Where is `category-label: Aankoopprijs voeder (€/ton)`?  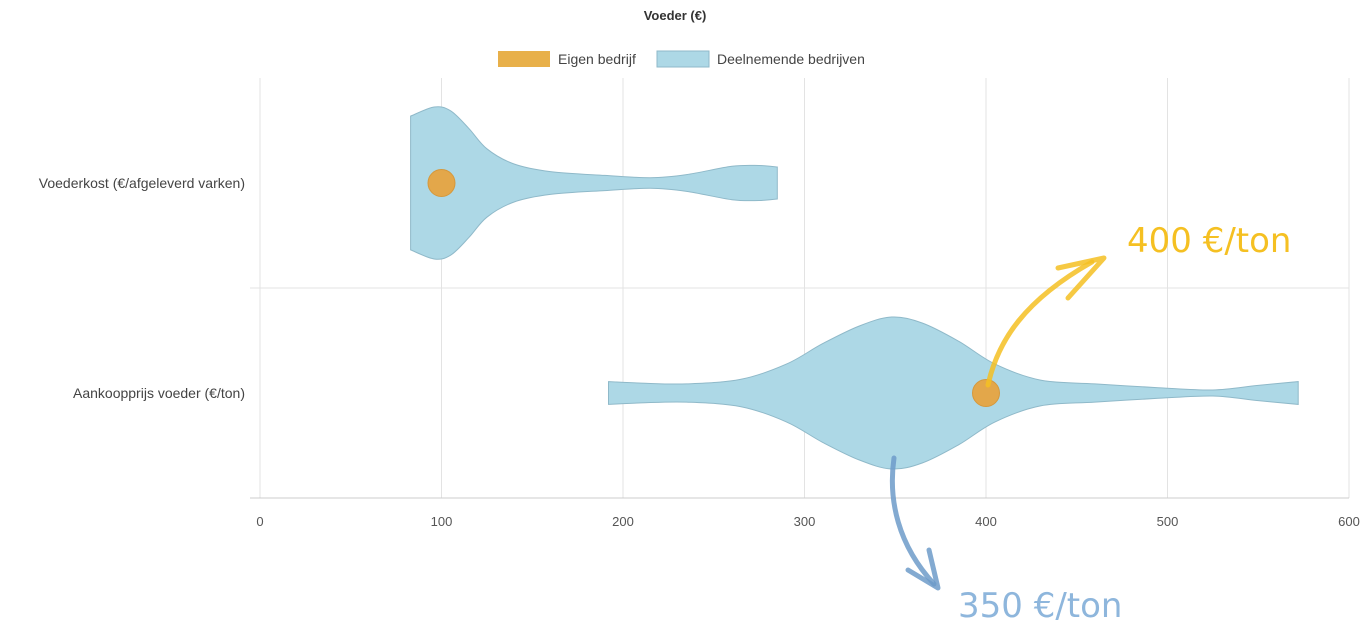
category-label: Aankoopprijs voeder (€/ton) is located at coordinates (159, 393).